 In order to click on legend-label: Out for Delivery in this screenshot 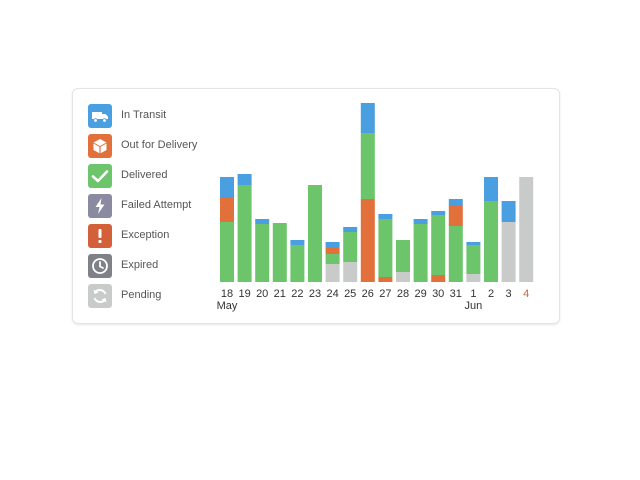, I will do `click(159, 145)`.